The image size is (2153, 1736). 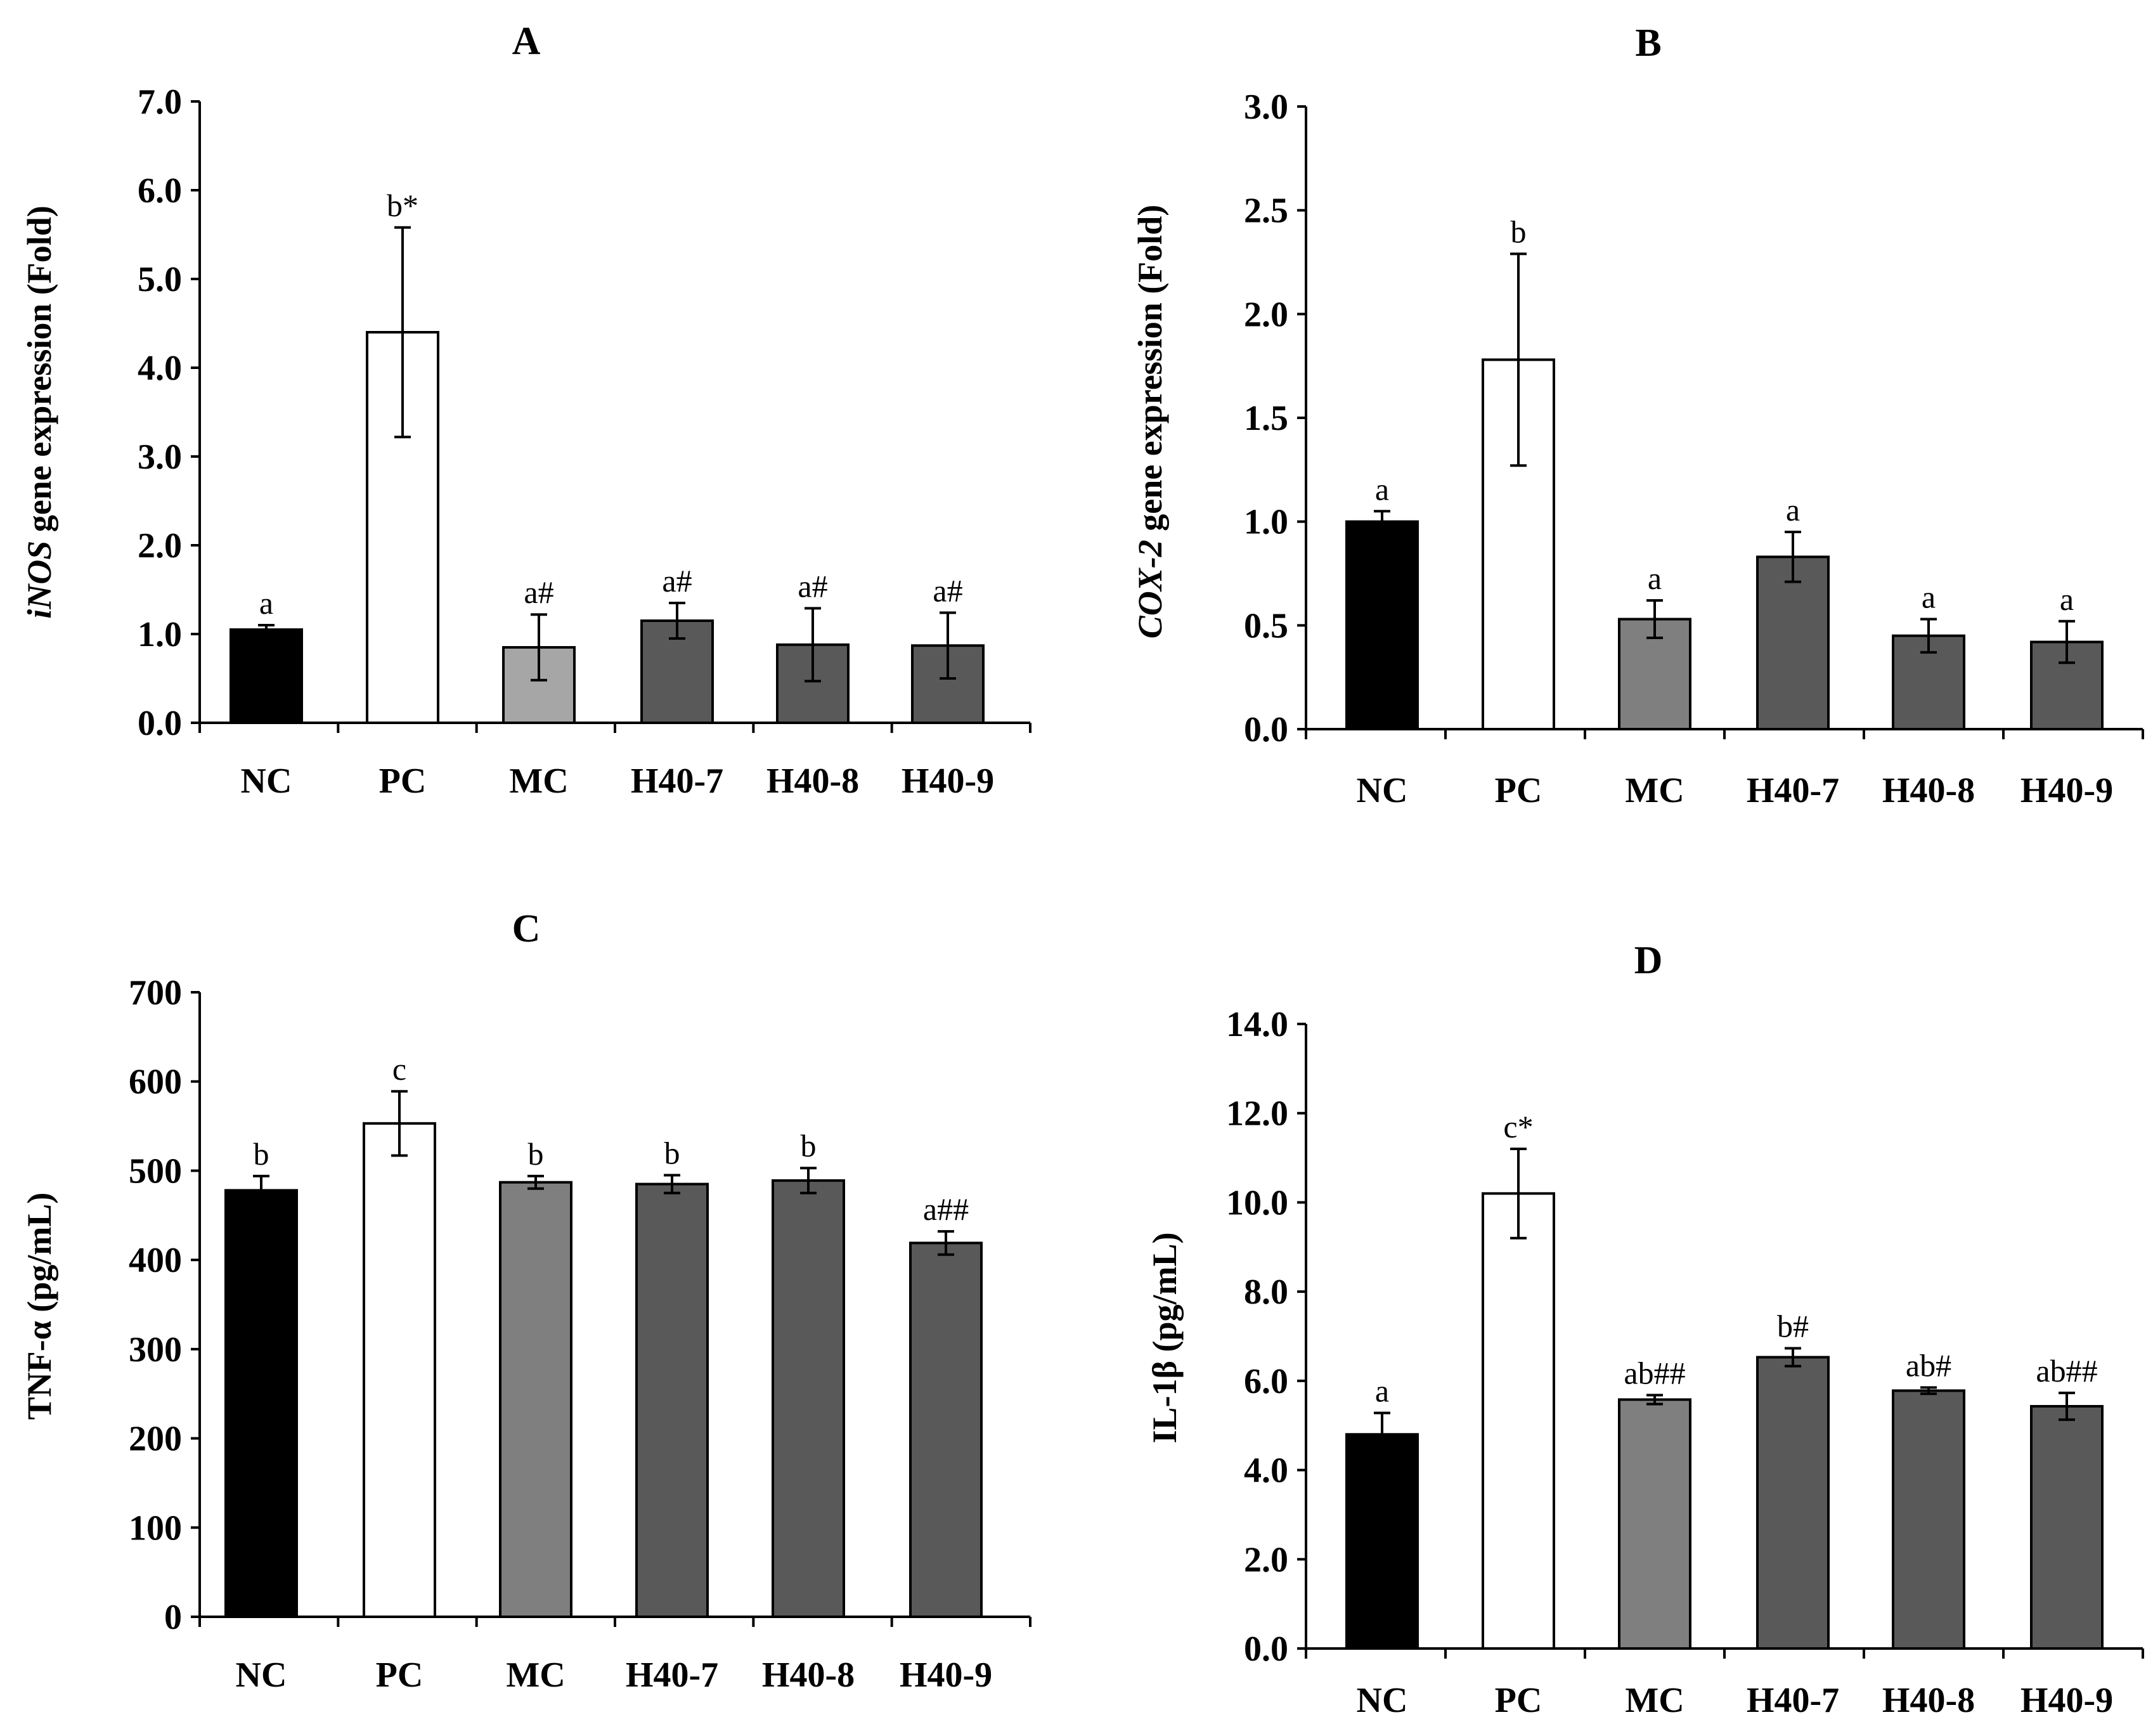 I want to click on panel-d-category-label: NC, so click(x=1382, y=1700).